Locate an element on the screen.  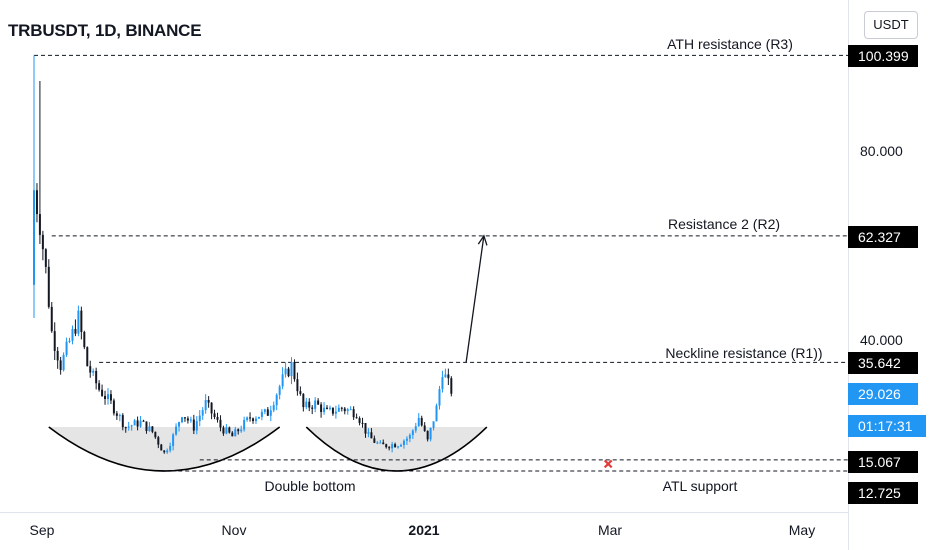
y-tick-40: 40.000 is located at coordinates (881, 340).